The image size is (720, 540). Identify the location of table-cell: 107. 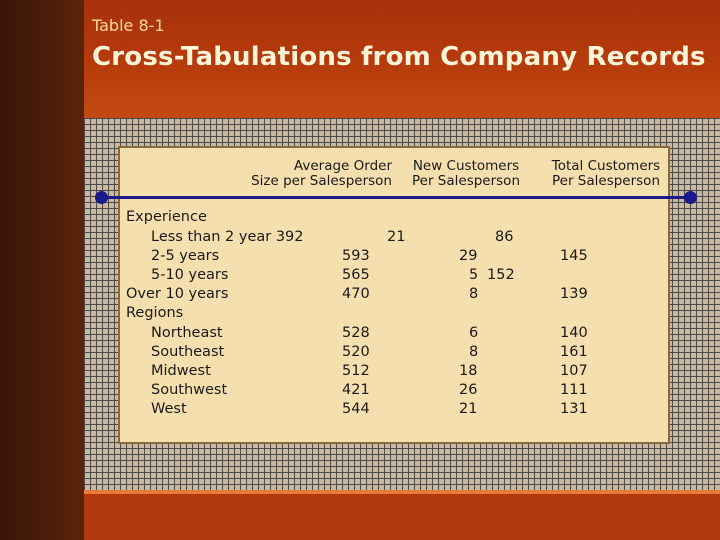
(574, 371).